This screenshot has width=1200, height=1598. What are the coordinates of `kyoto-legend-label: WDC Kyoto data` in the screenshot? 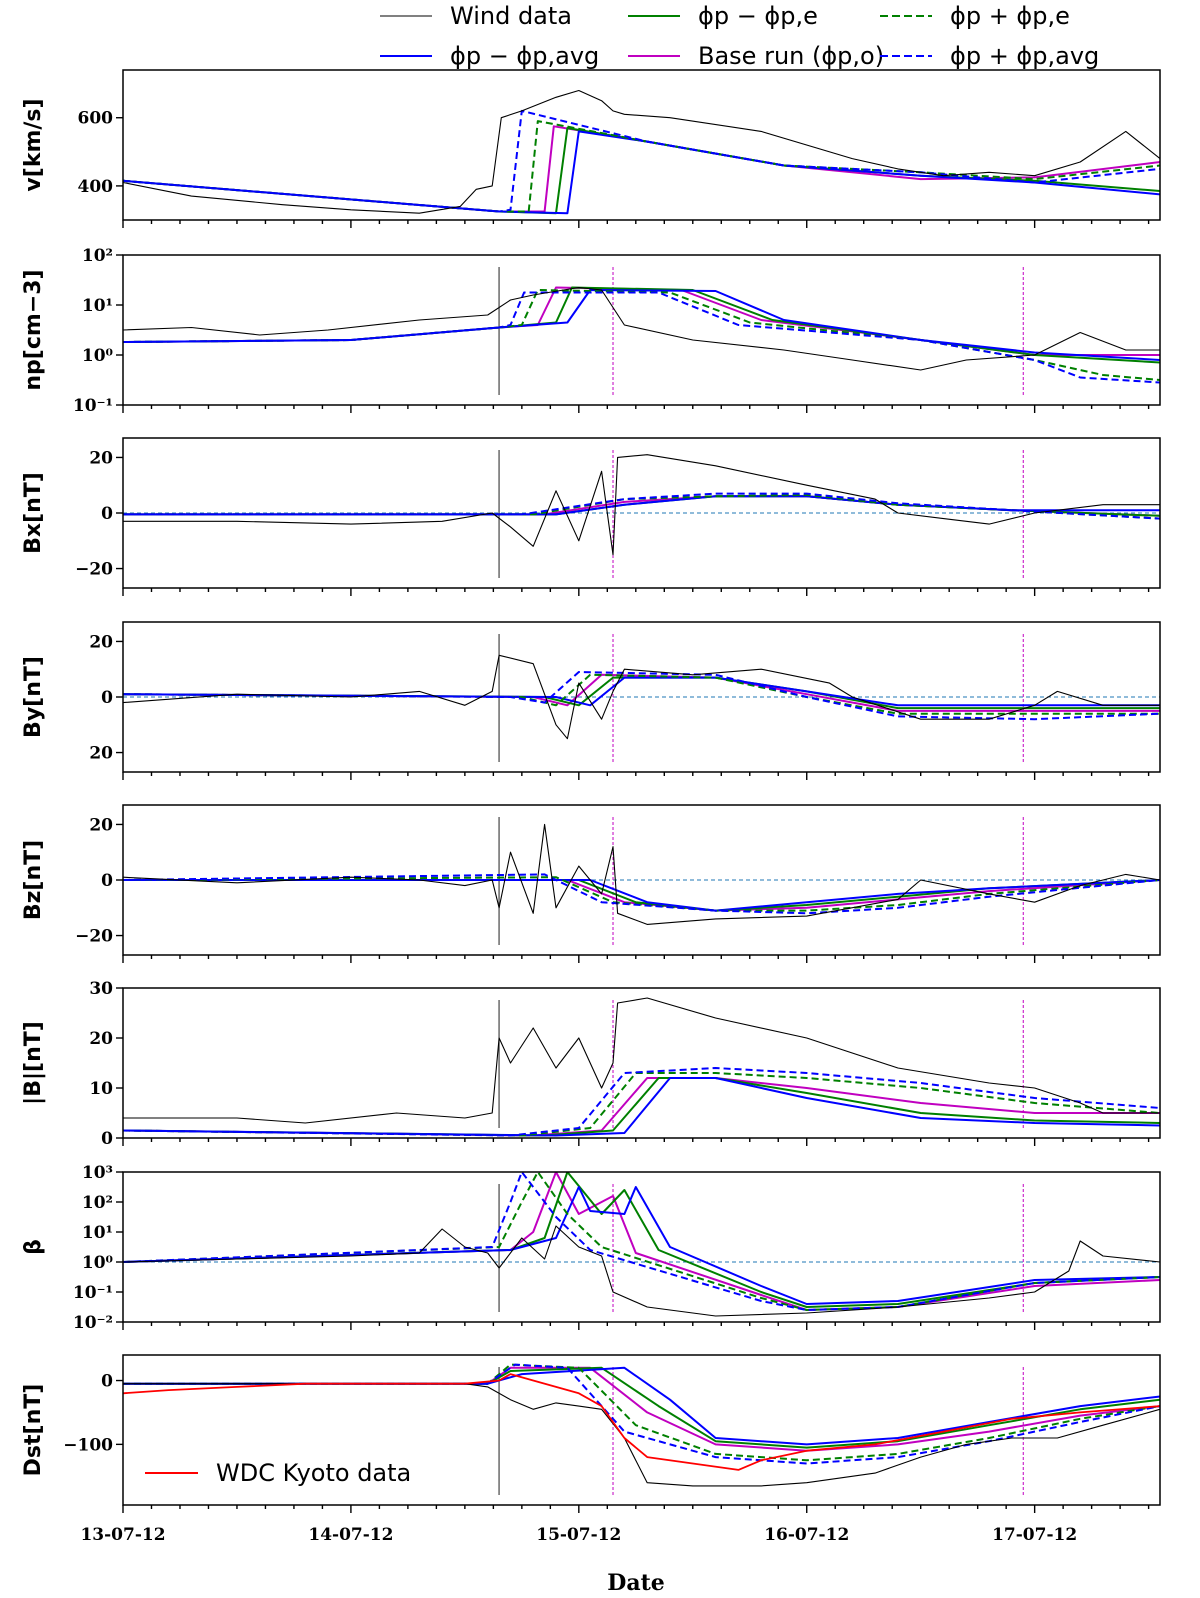 It's located at (313, 1473).